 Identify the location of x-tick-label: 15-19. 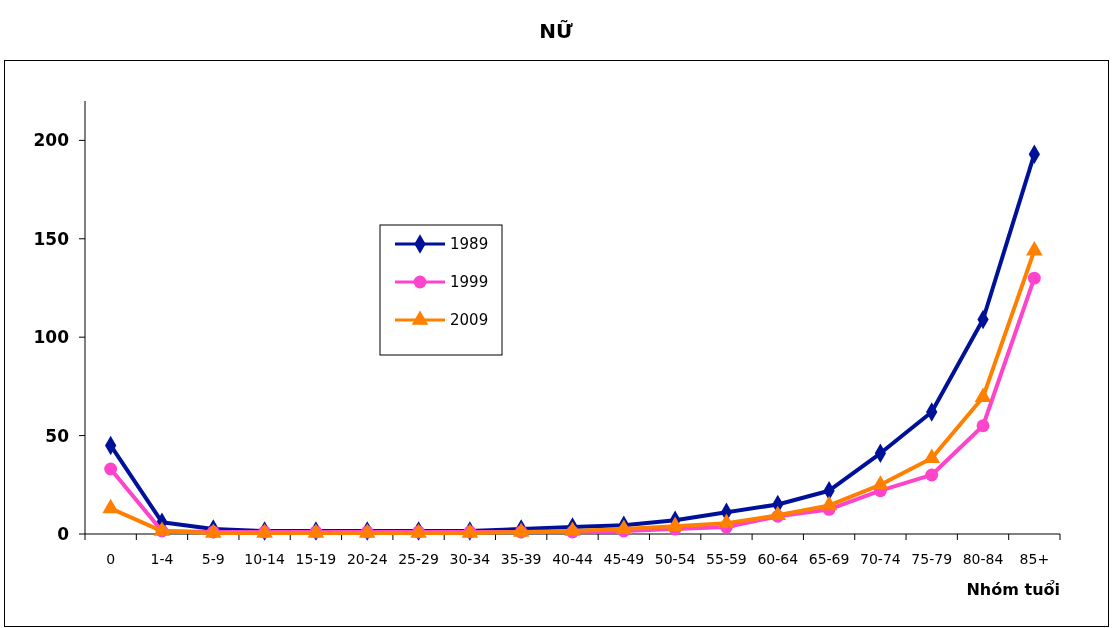
(316, 559).